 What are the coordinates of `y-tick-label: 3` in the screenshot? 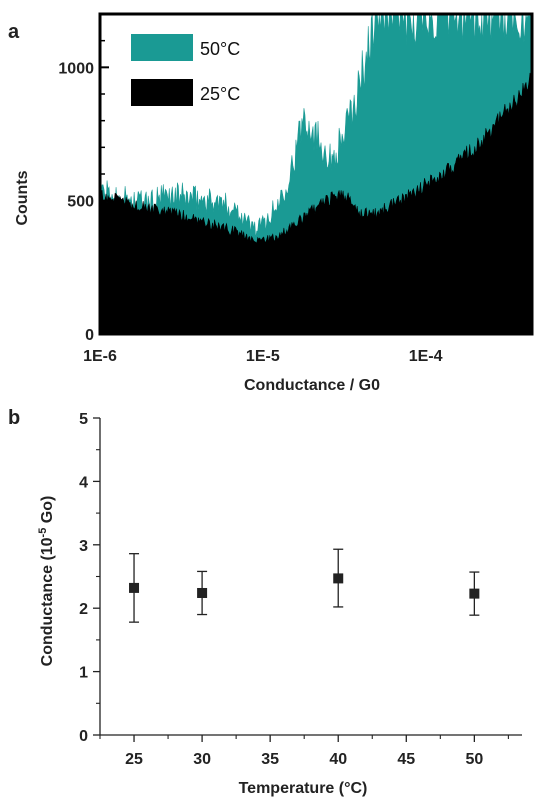 It's located at (83, 546).